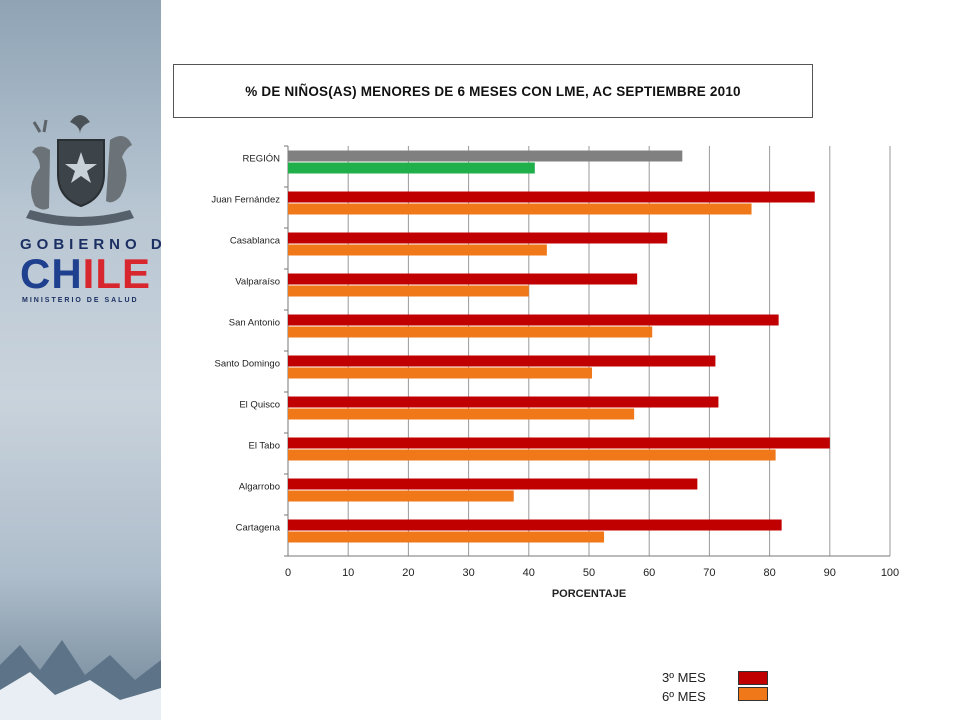 The height and width of the screenshot is (720, 960). Describe the element at coordinates (258, 528) in the screenshot. I see `category-label: Cartagena` at that location.